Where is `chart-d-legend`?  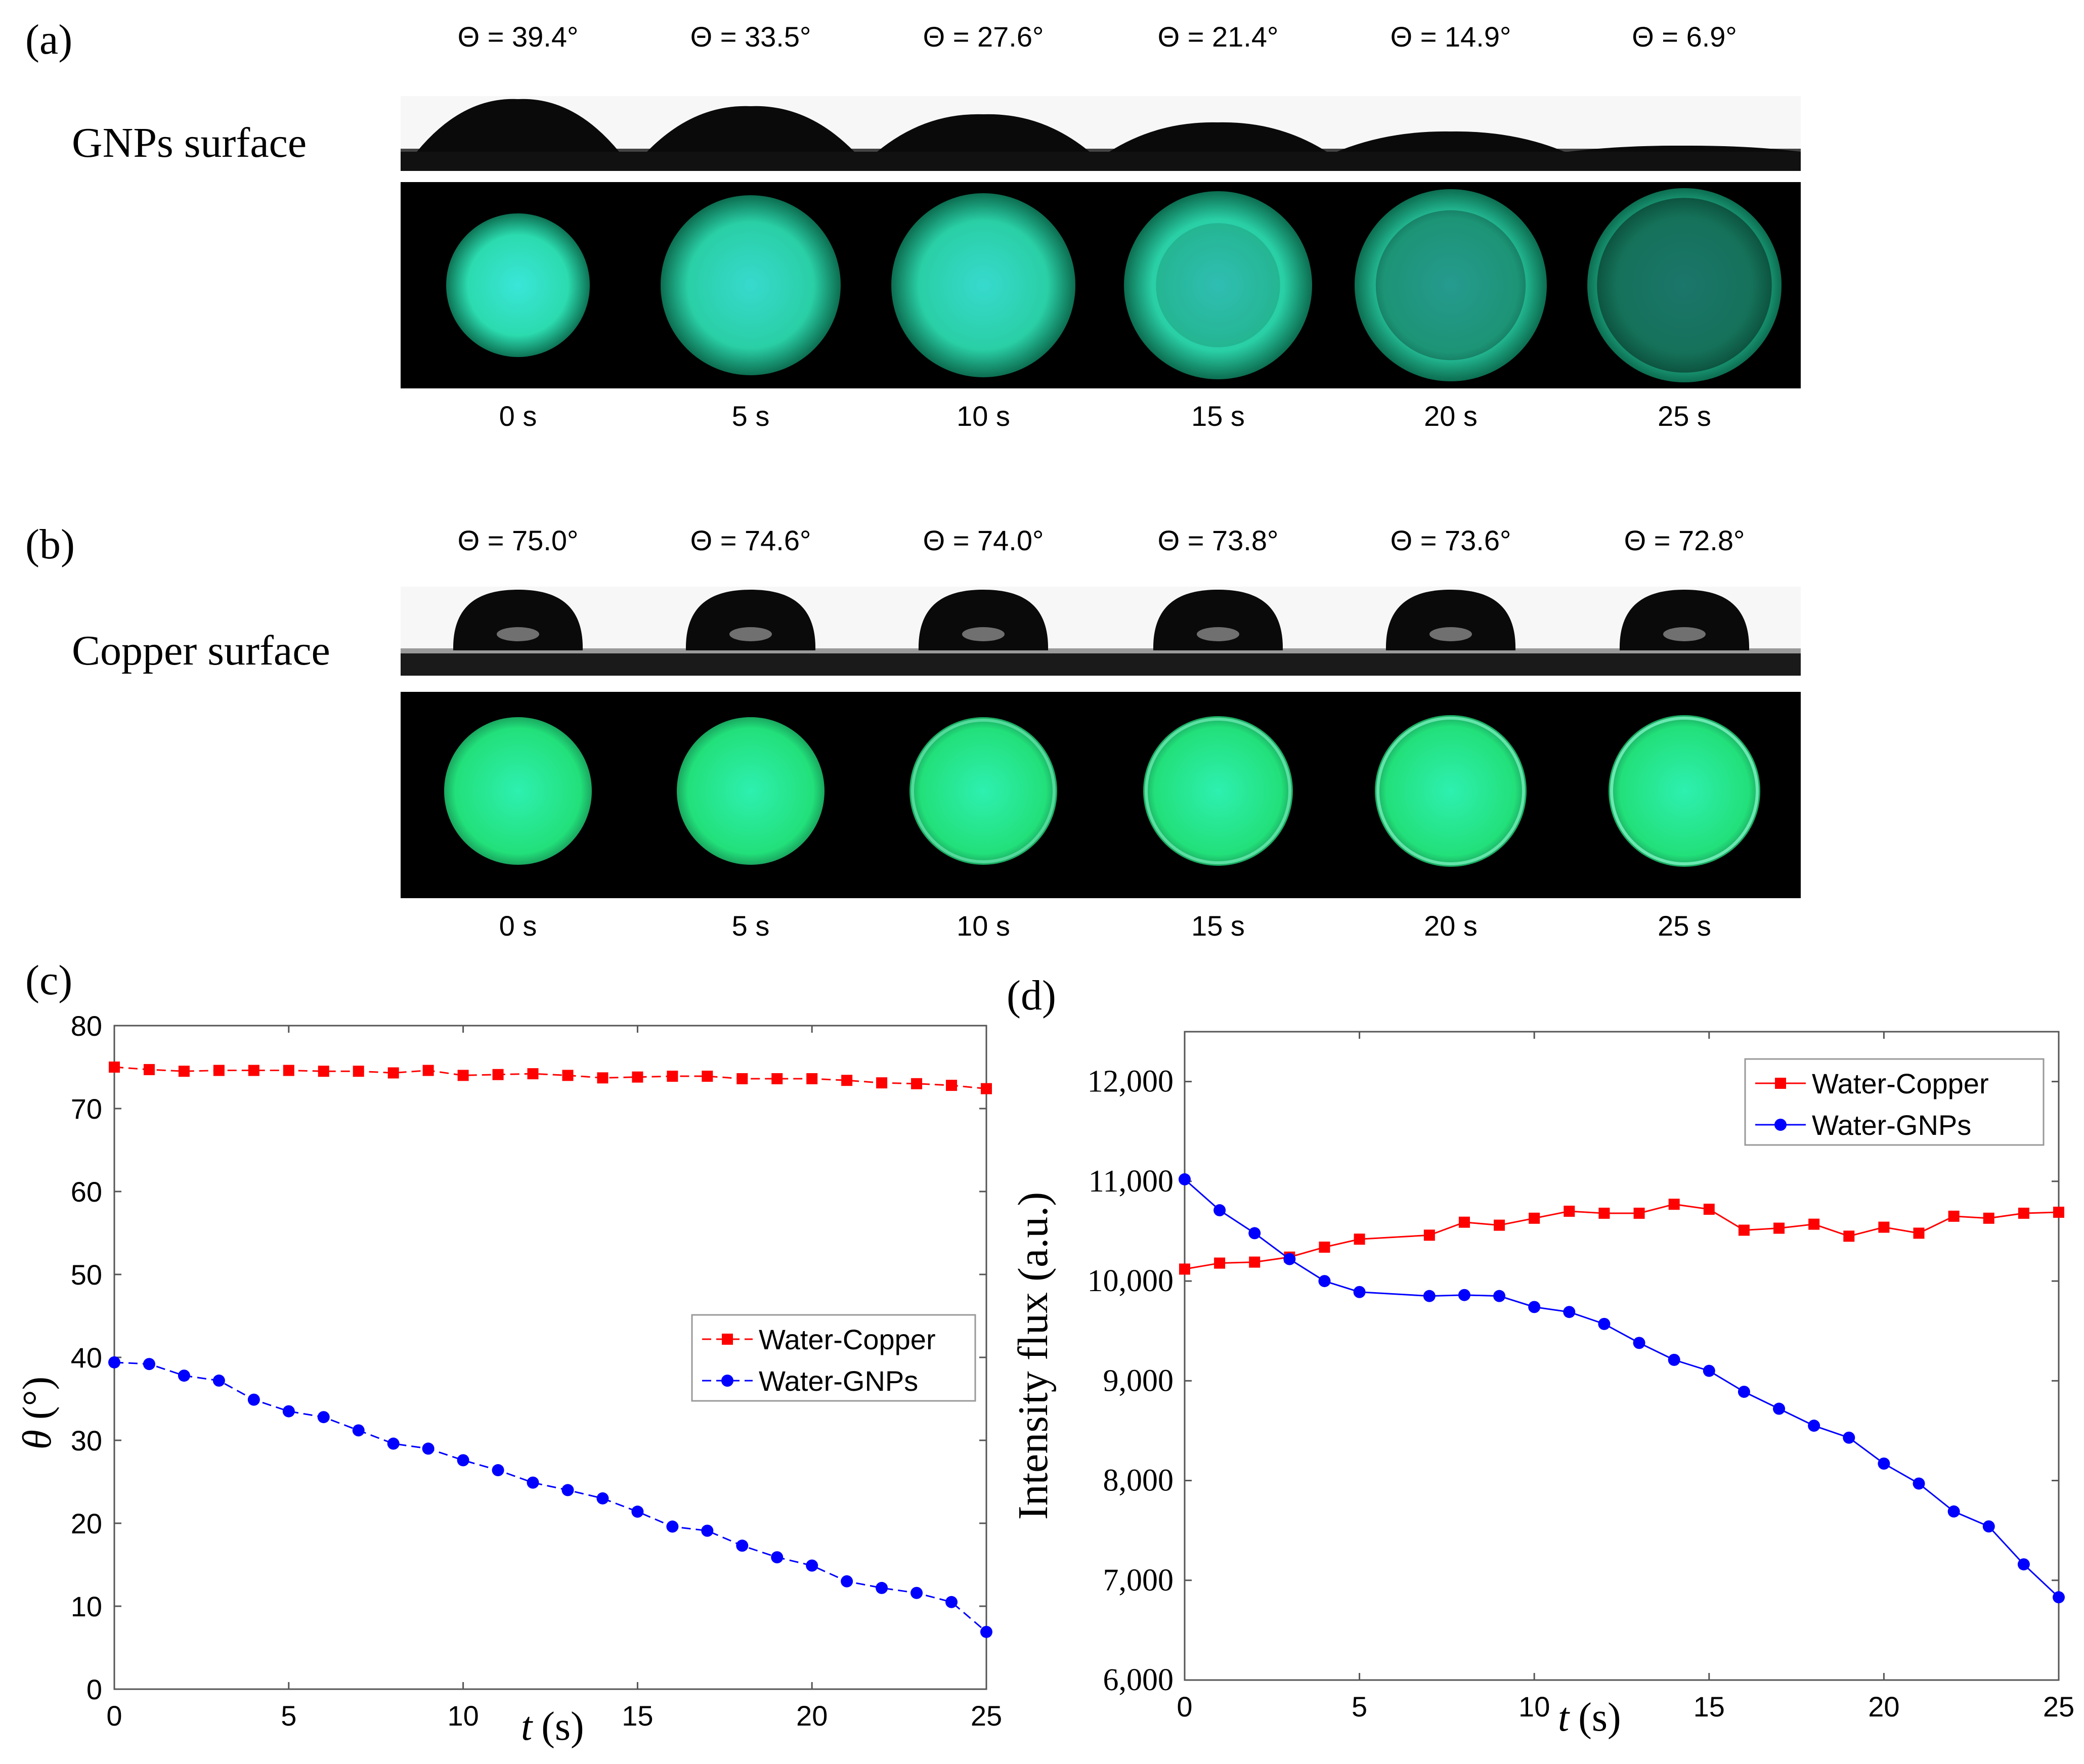
chart-d-legend is located at coordinates (1895, 1102).